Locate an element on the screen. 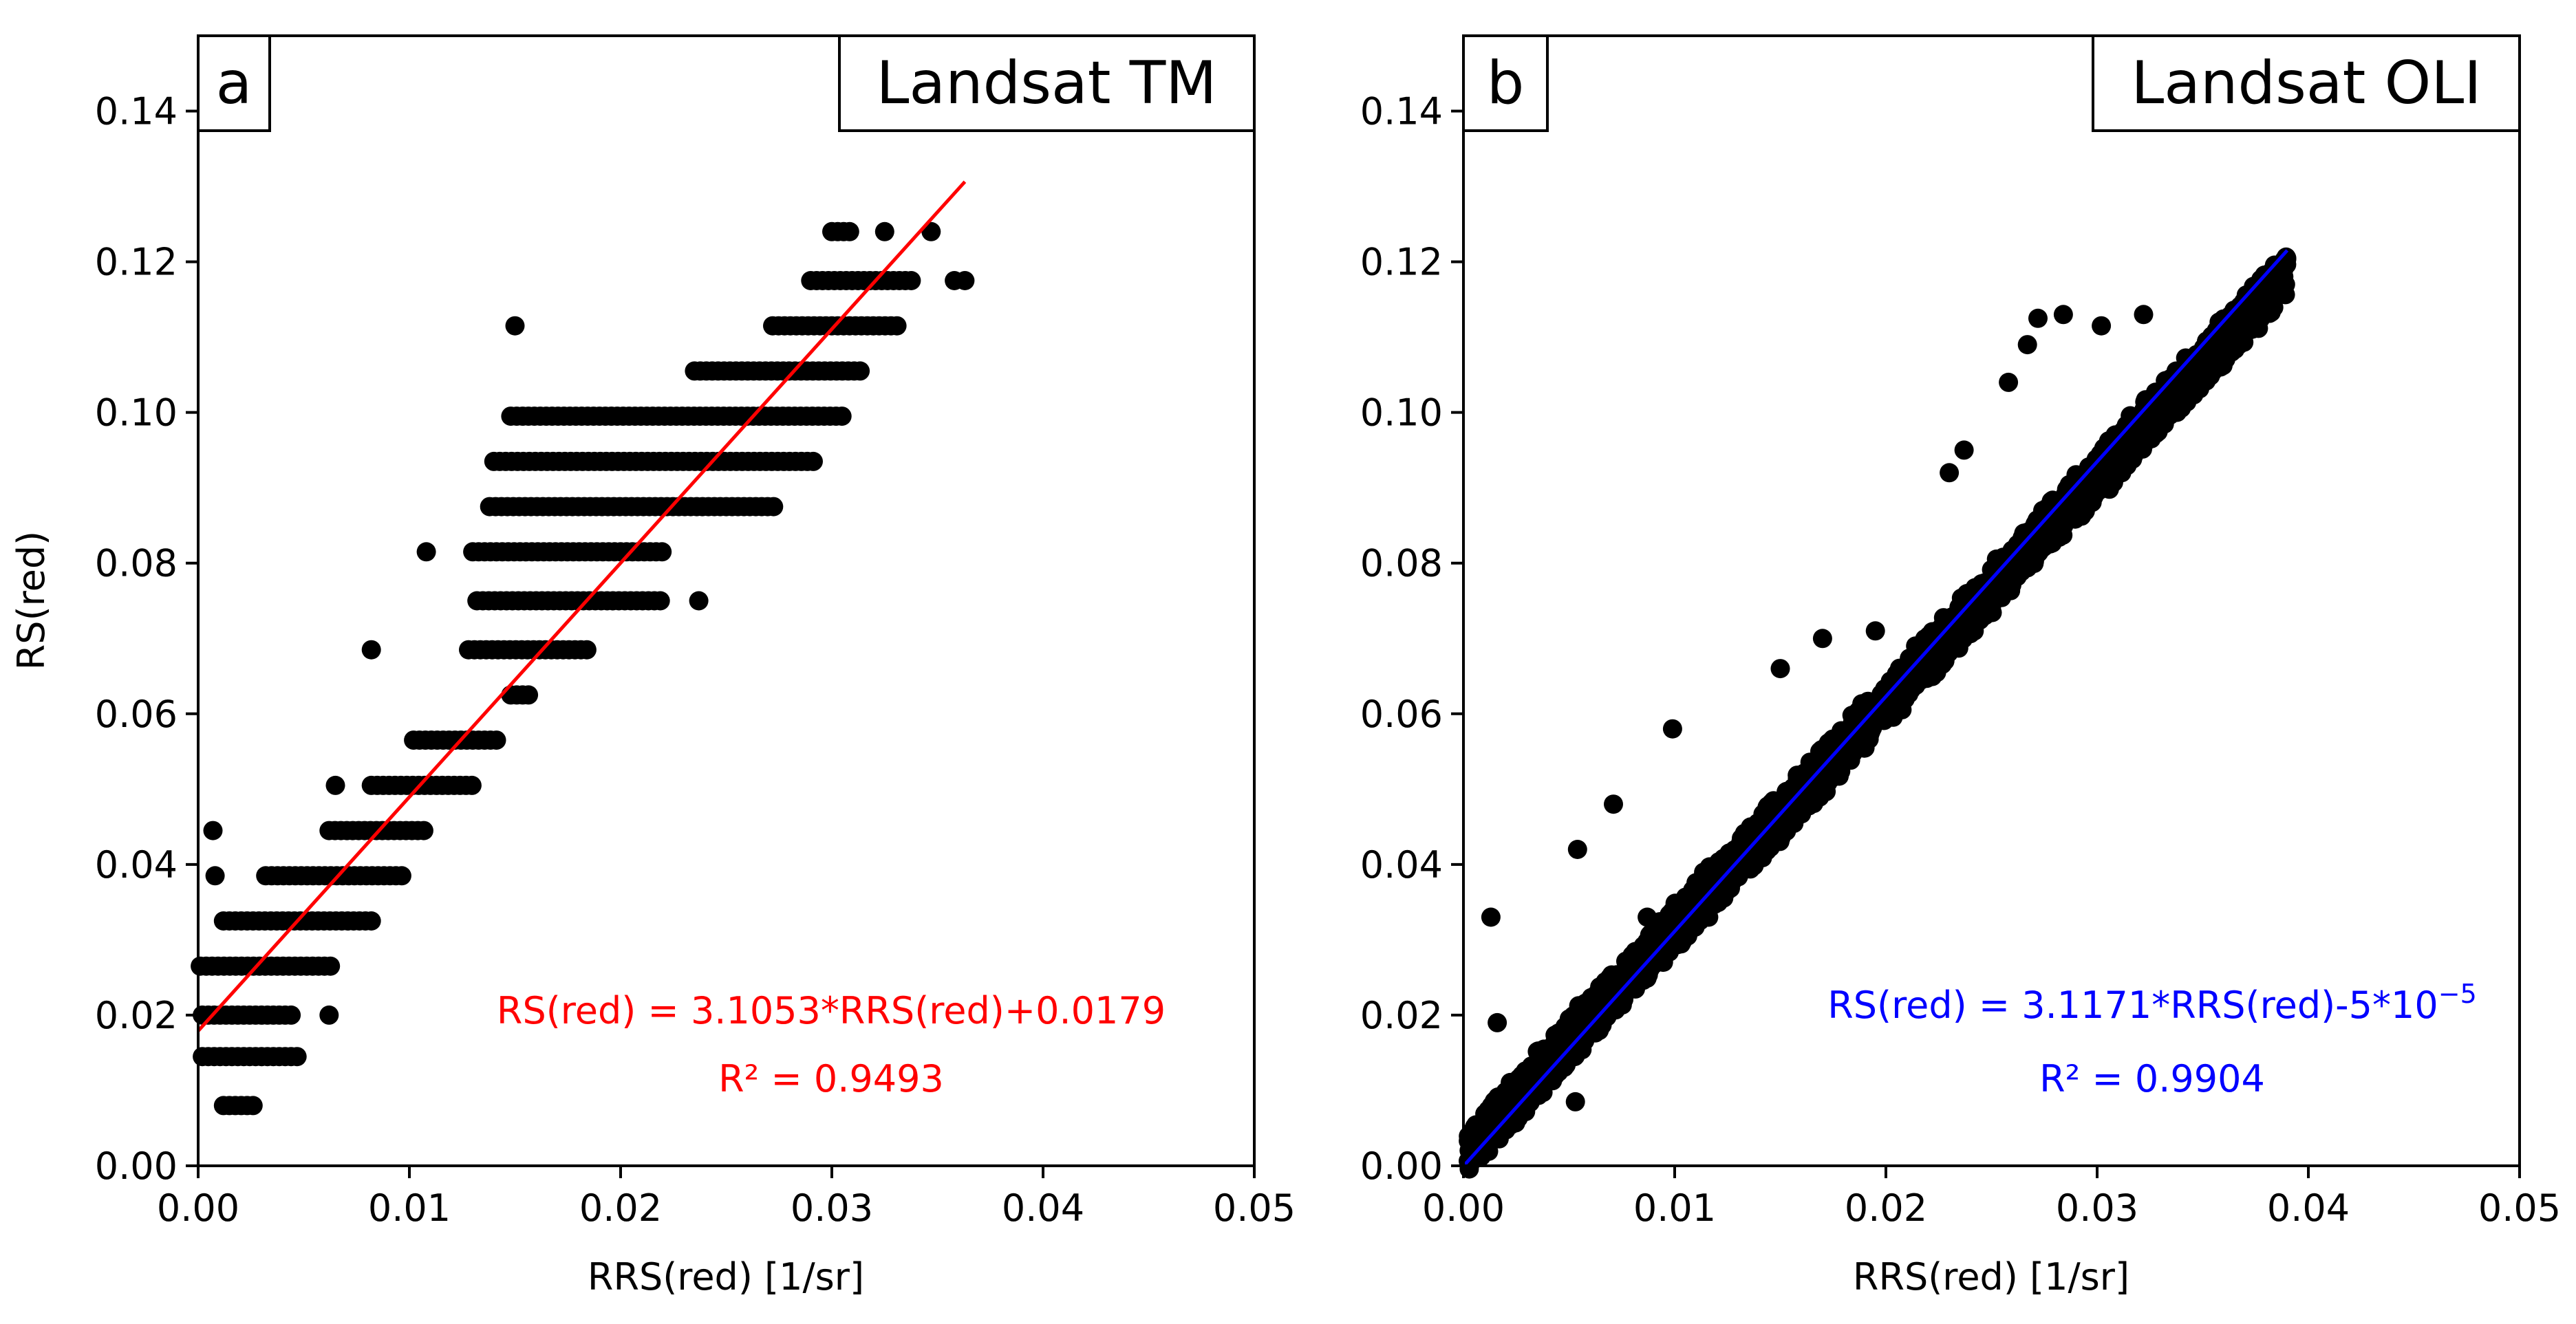 This screenshot has height=1324, width=2576. panel-b-x-ticks: 0.00 0.01 0.02 0.03 0.04 0.05 is located at coordinates (1992, 1198).